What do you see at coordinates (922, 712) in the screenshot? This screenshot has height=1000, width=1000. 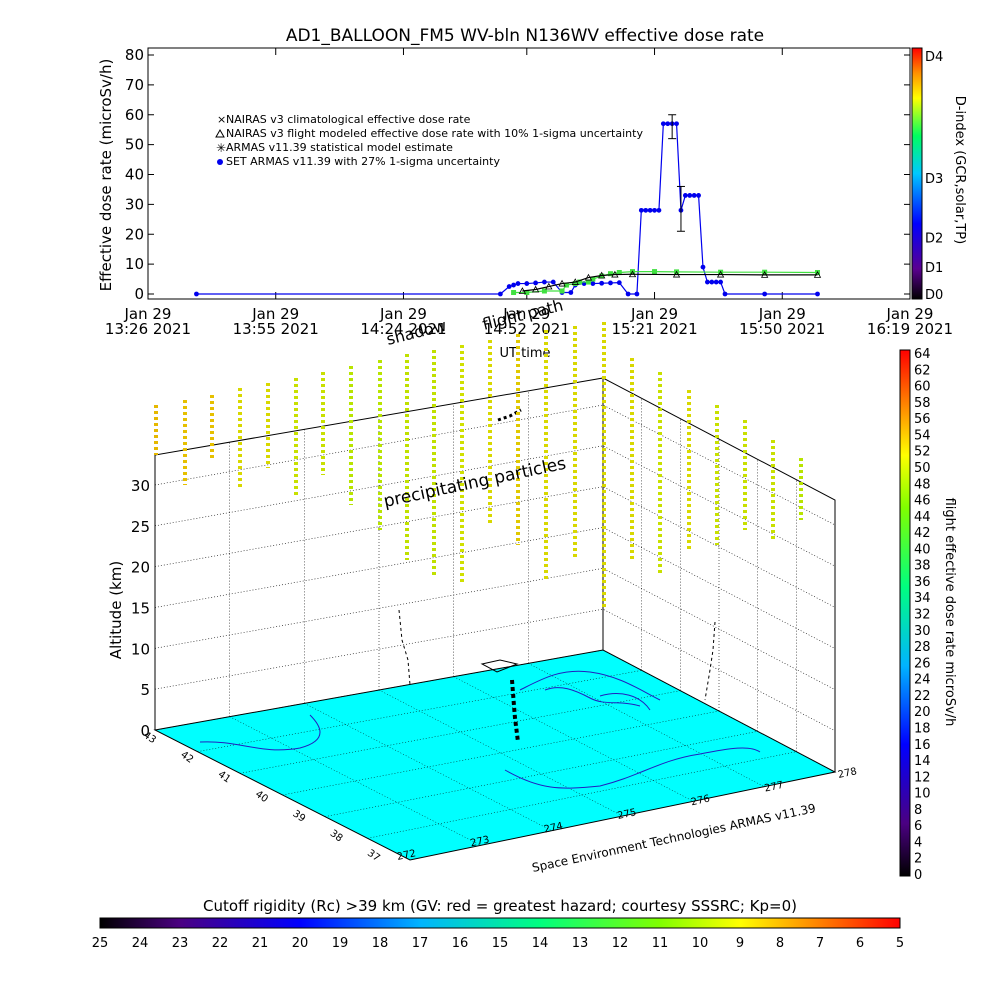 I see `dose-tick-label: 20` at bounding box center [922, 712].